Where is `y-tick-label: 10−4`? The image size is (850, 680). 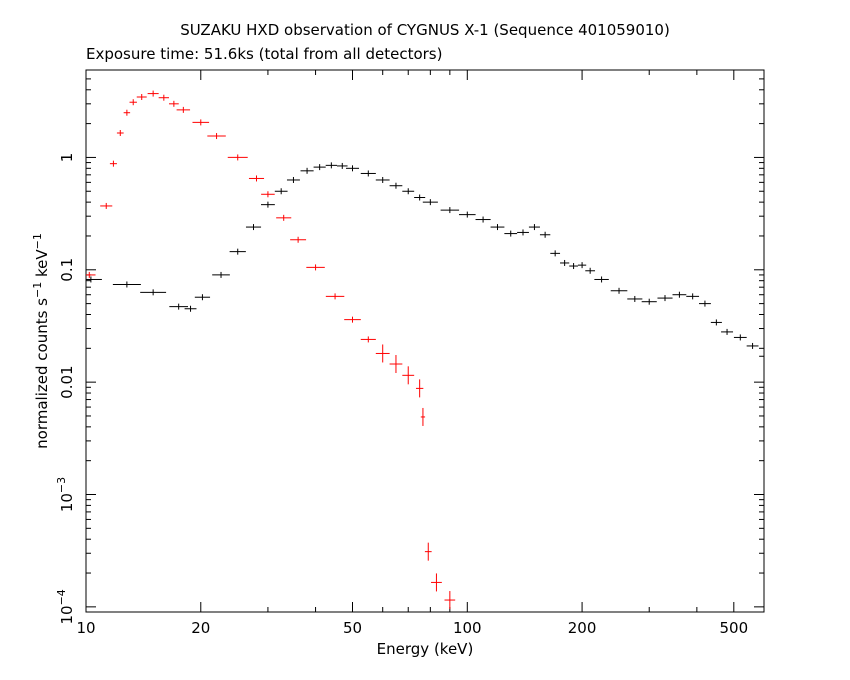
y-tick-label: 10−4 is located at coordinates (65, 606).